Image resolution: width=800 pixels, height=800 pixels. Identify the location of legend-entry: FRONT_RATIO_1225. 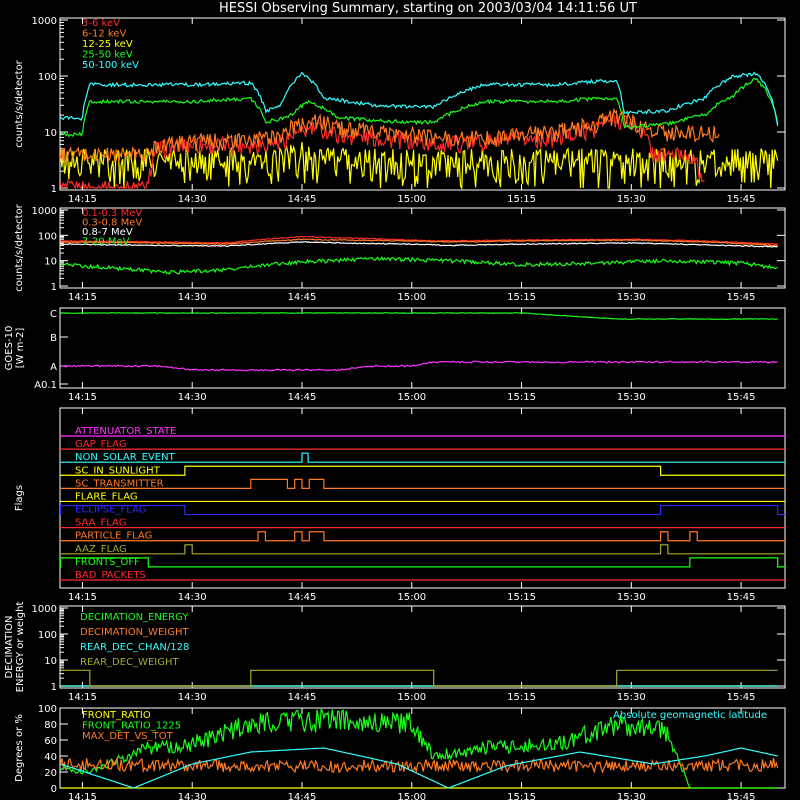
(131, 726).